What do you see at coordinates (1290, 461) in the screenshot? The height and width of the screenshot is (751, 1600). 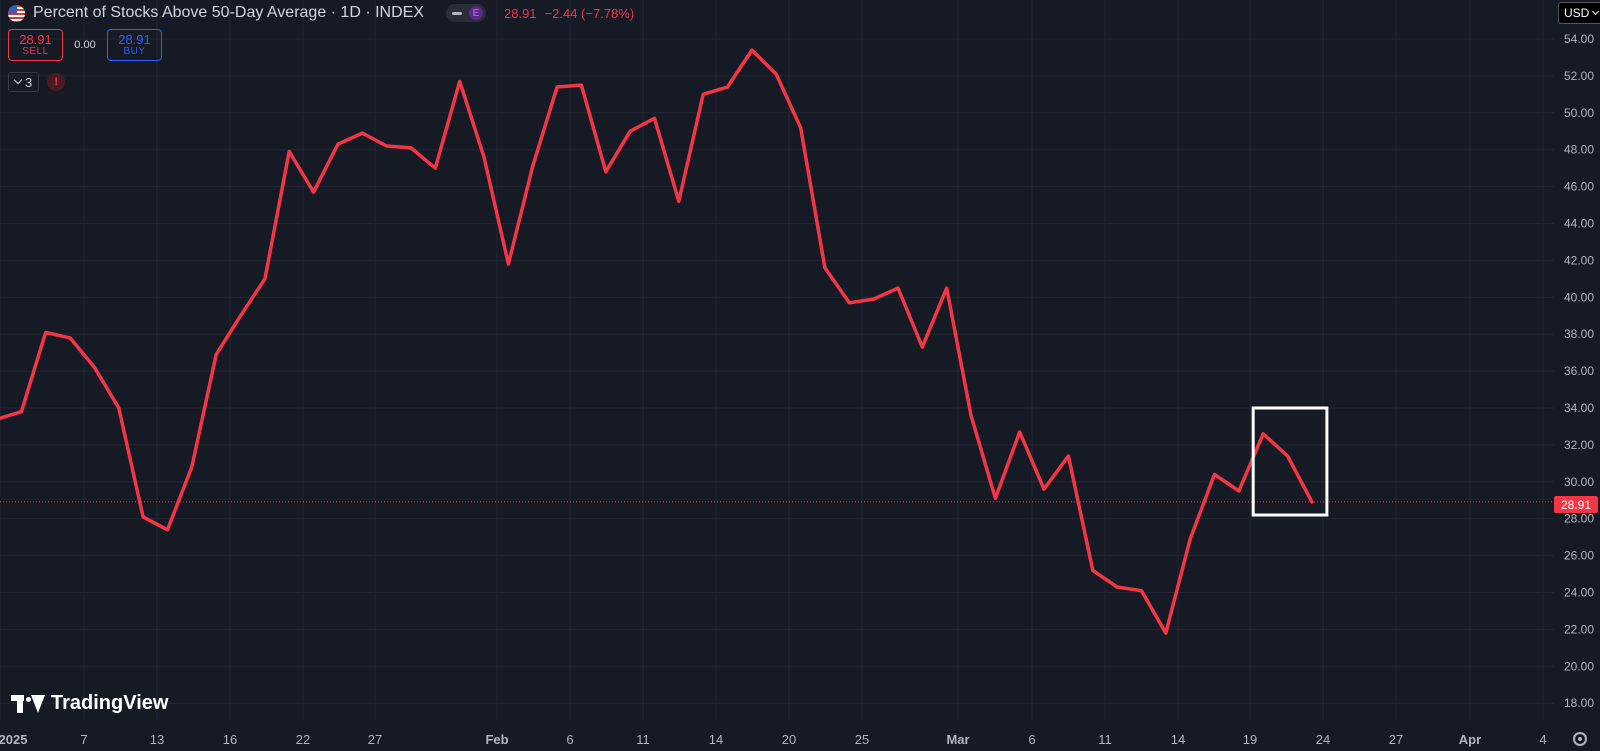 I see `highlight-box` at bounding box center [1290, 461].